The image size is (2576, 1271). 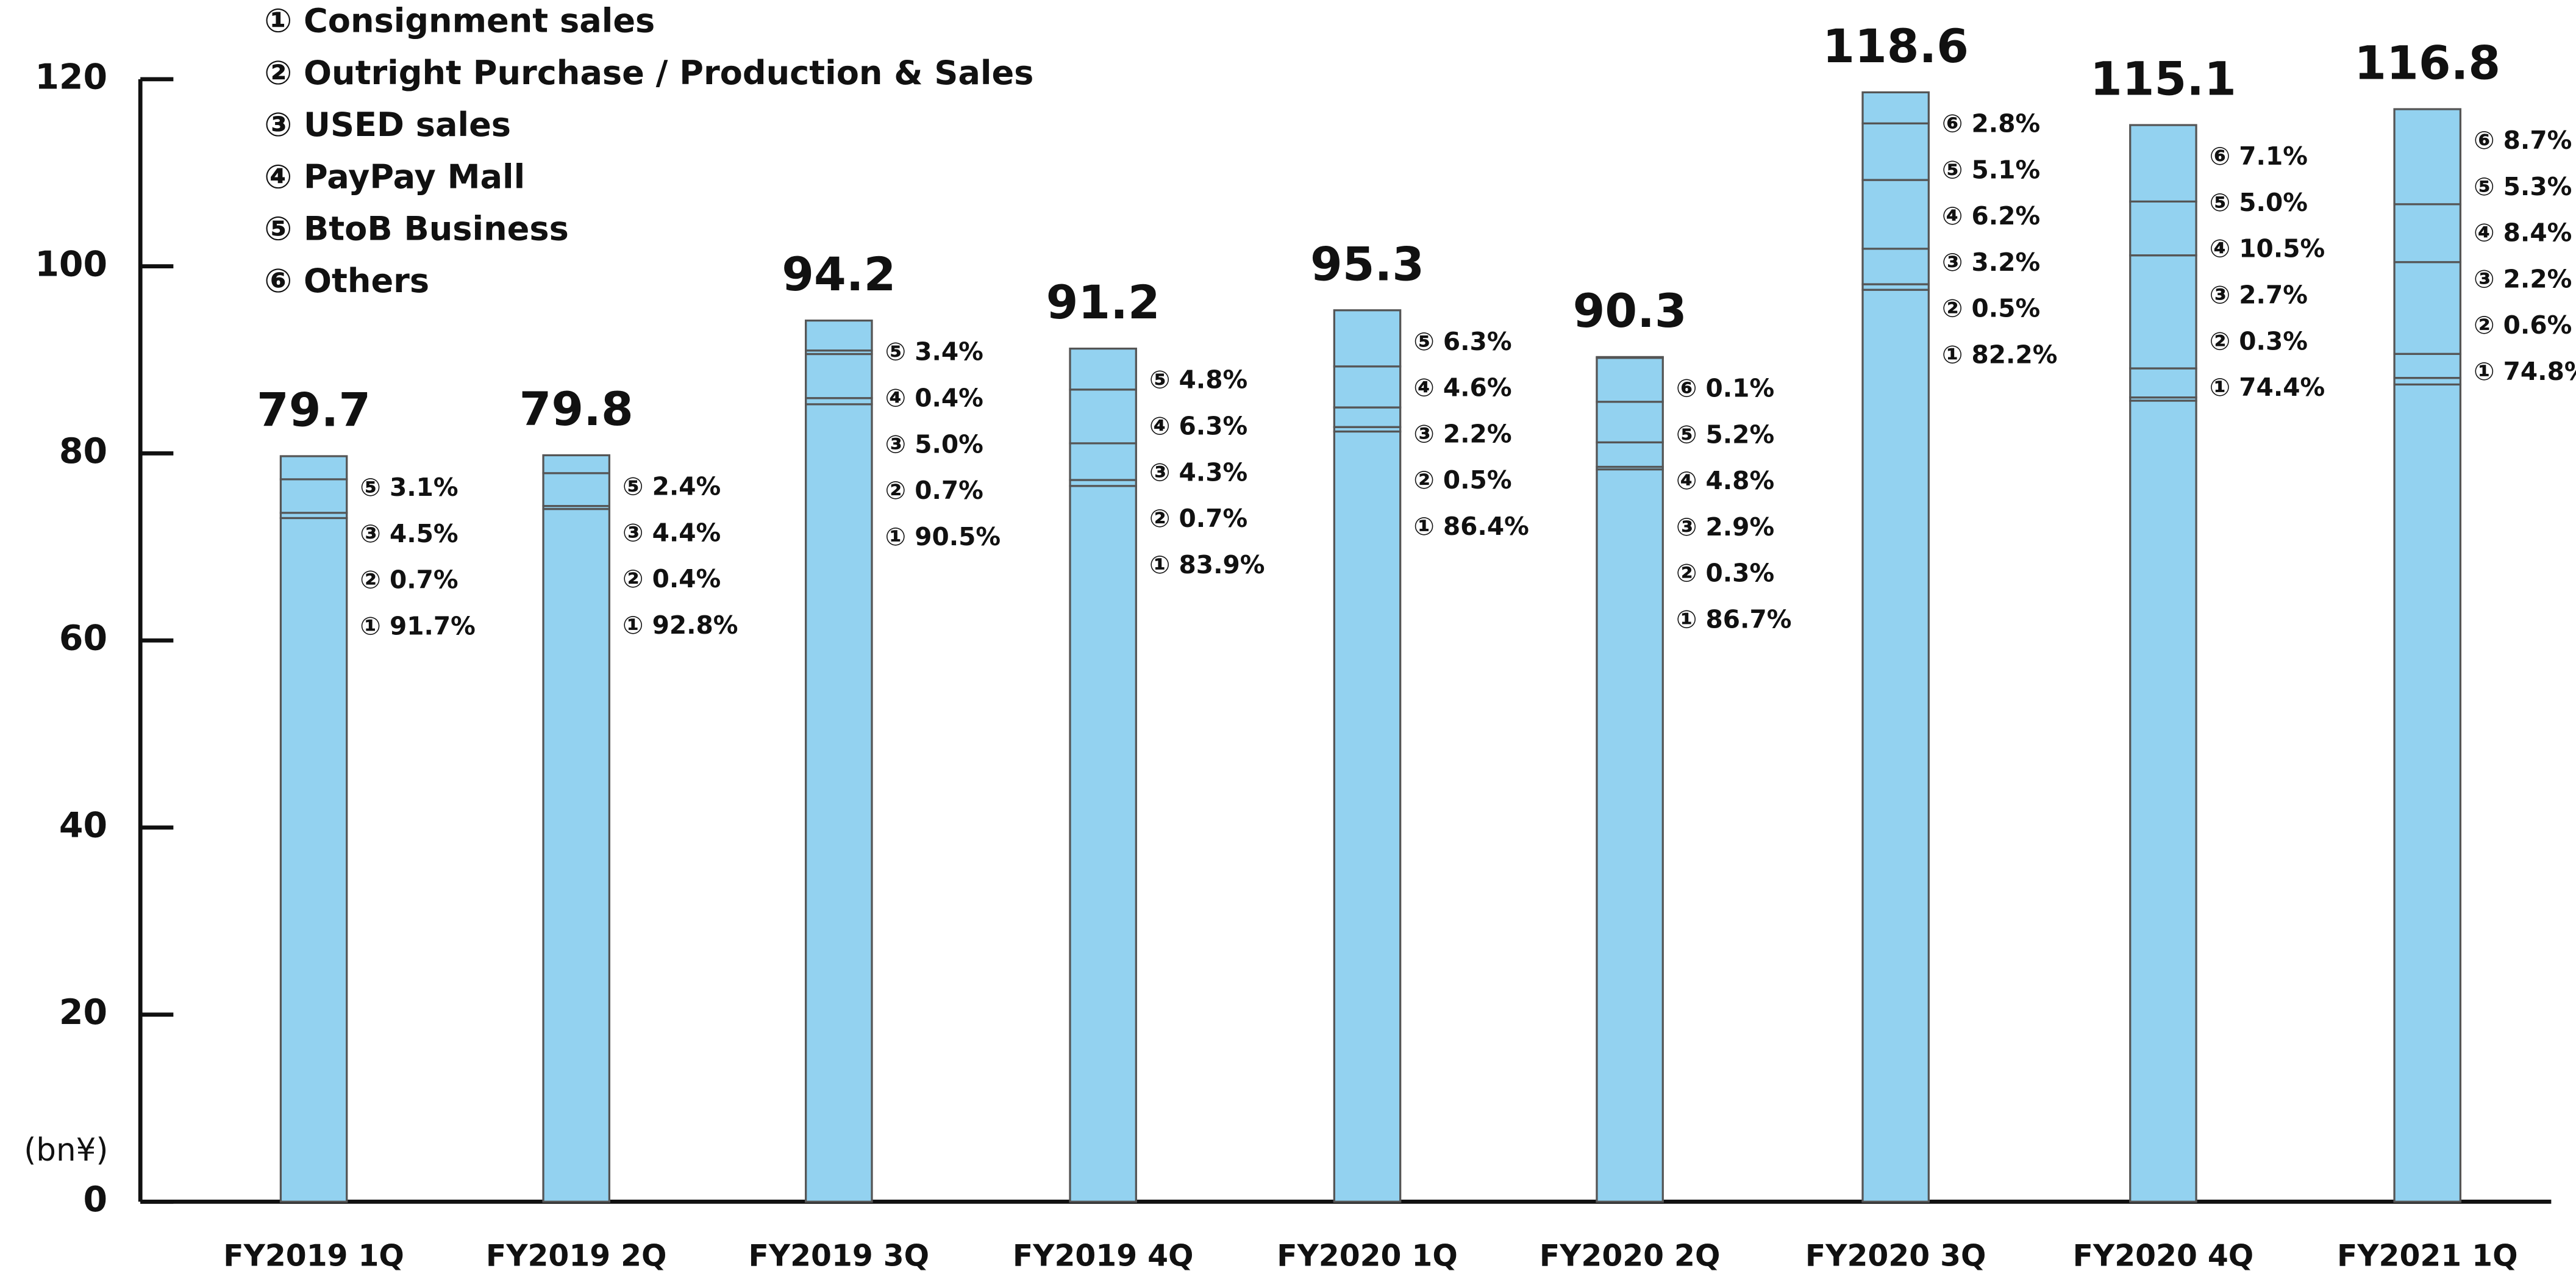 I want to click on segment-label: ① 82.2%, so click(x=1999, y=354).